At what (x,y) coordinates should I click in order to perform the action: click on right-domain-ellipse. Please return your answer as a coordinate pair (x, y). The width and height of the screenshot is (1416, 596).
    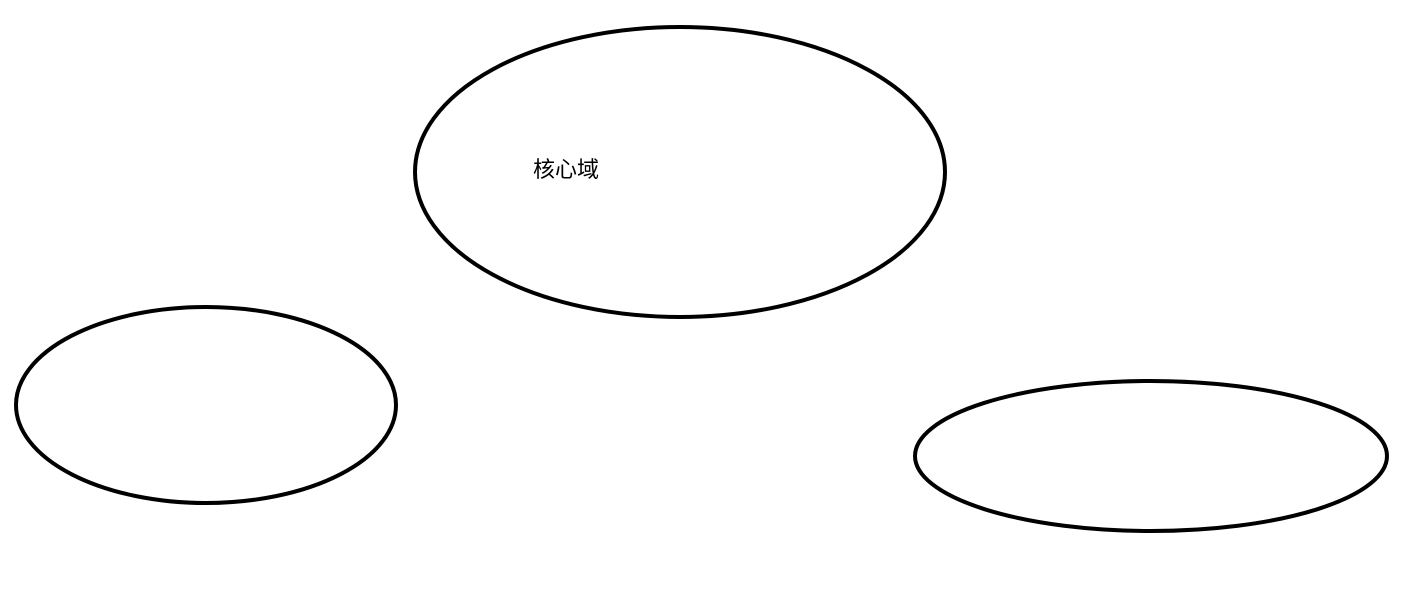
    Looking at the image, I should click on (1151, 456).